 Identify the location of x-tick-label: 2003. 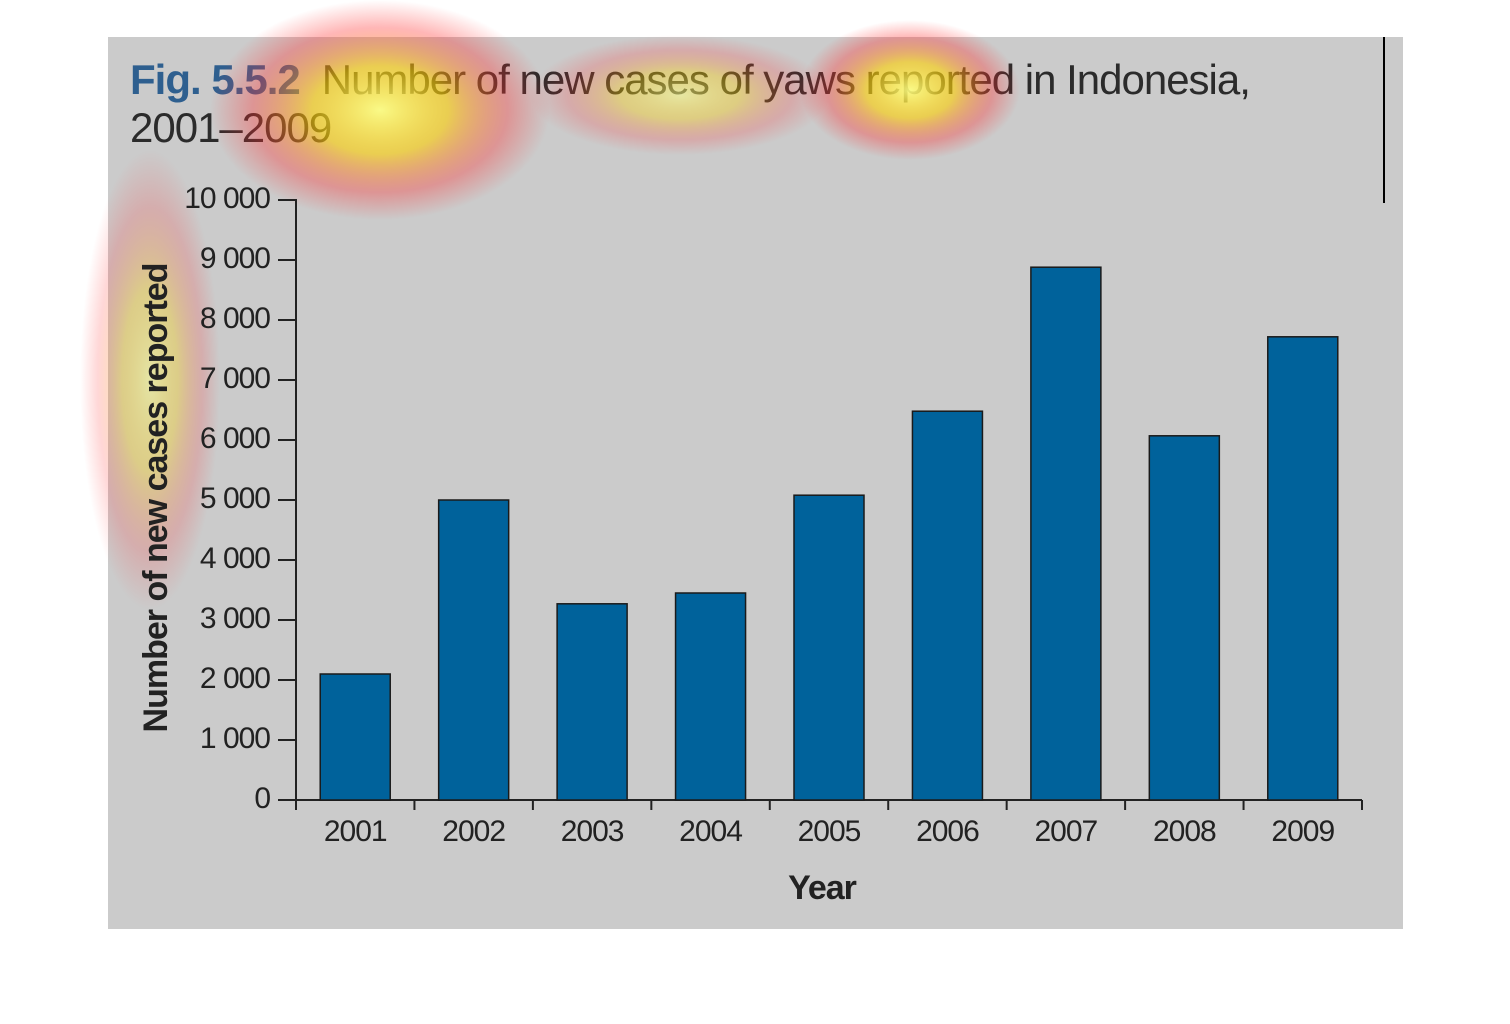
(592, 831).